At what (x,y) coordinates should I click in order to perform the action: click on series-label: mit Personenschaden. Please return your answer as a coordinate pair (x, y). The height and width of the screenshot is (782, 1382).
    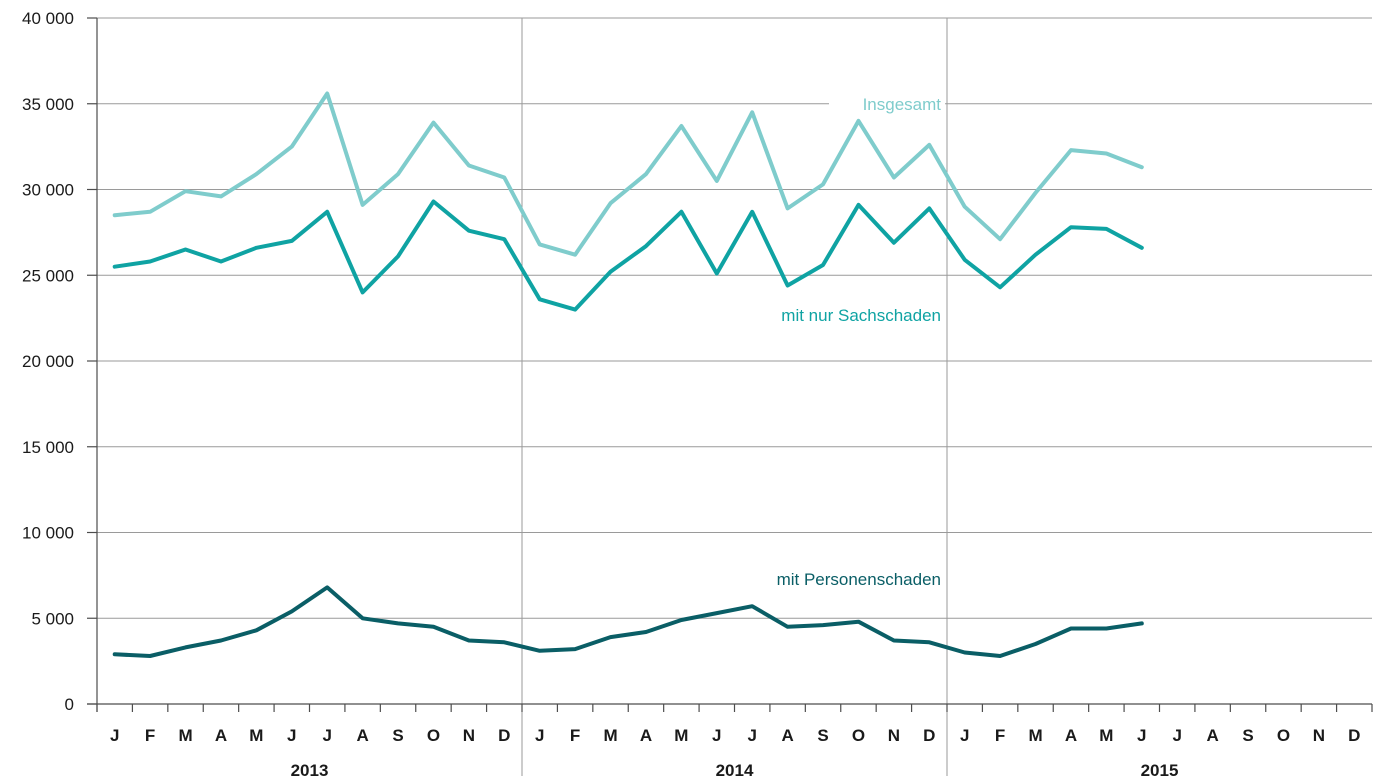
    Looking at the image, I should click on (859, 579).